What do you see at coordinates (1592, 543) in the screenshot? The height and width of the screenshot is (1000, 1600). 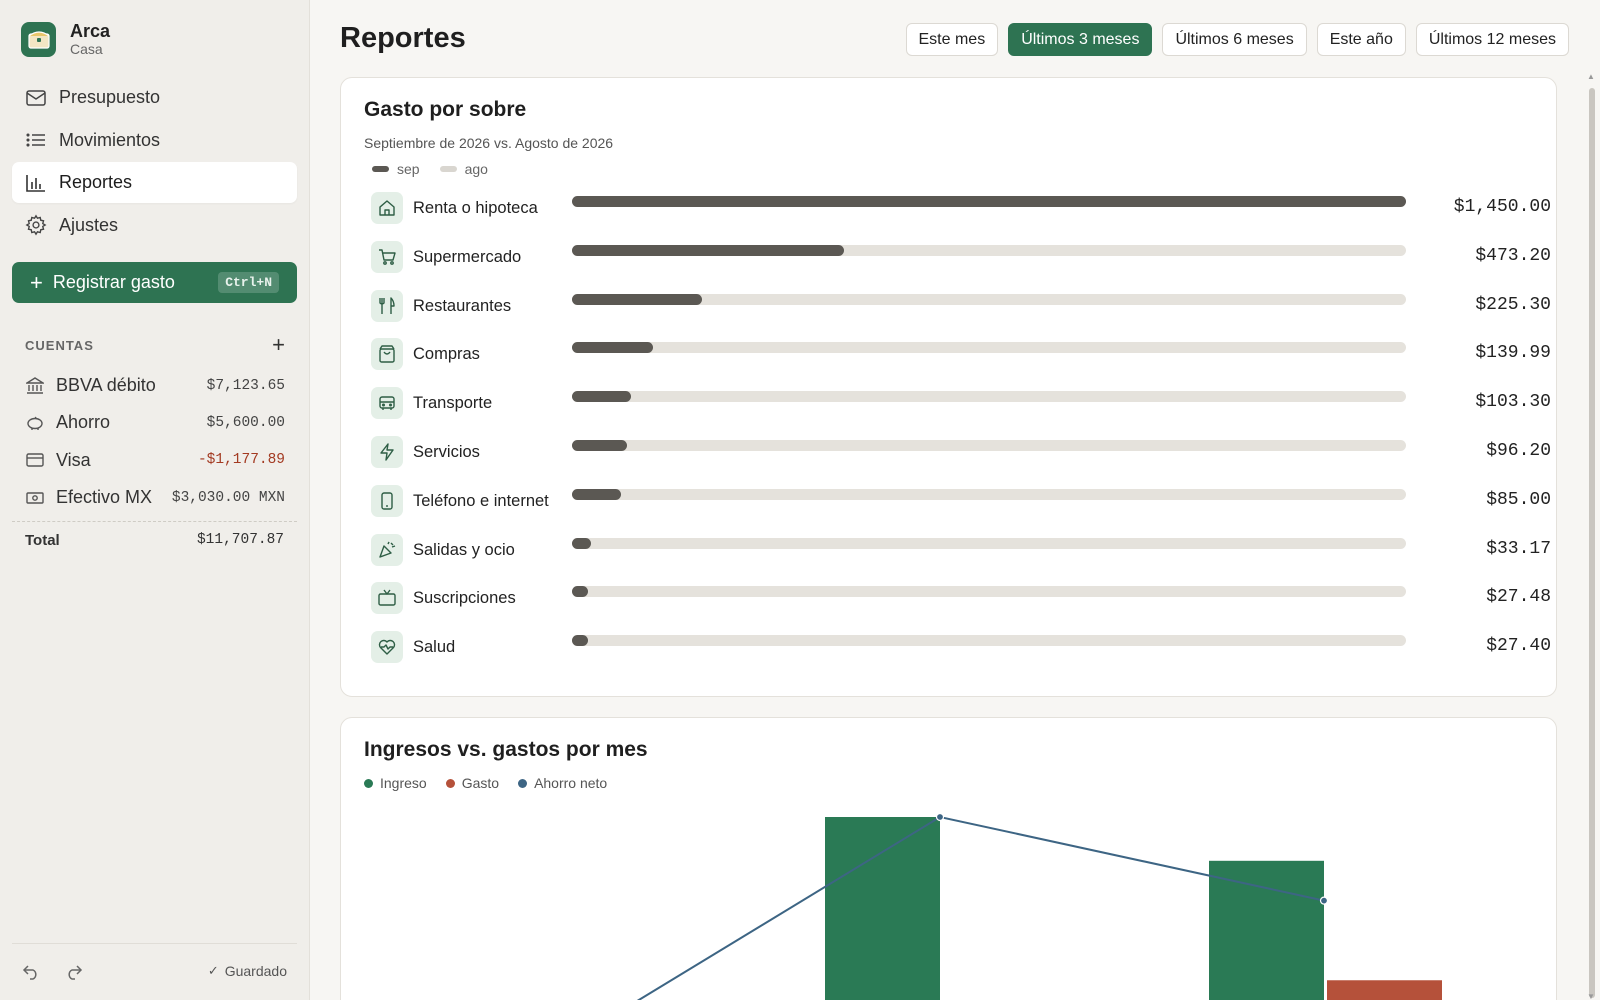 I see `scroll-thumb` at bounding box center [1592, 543].